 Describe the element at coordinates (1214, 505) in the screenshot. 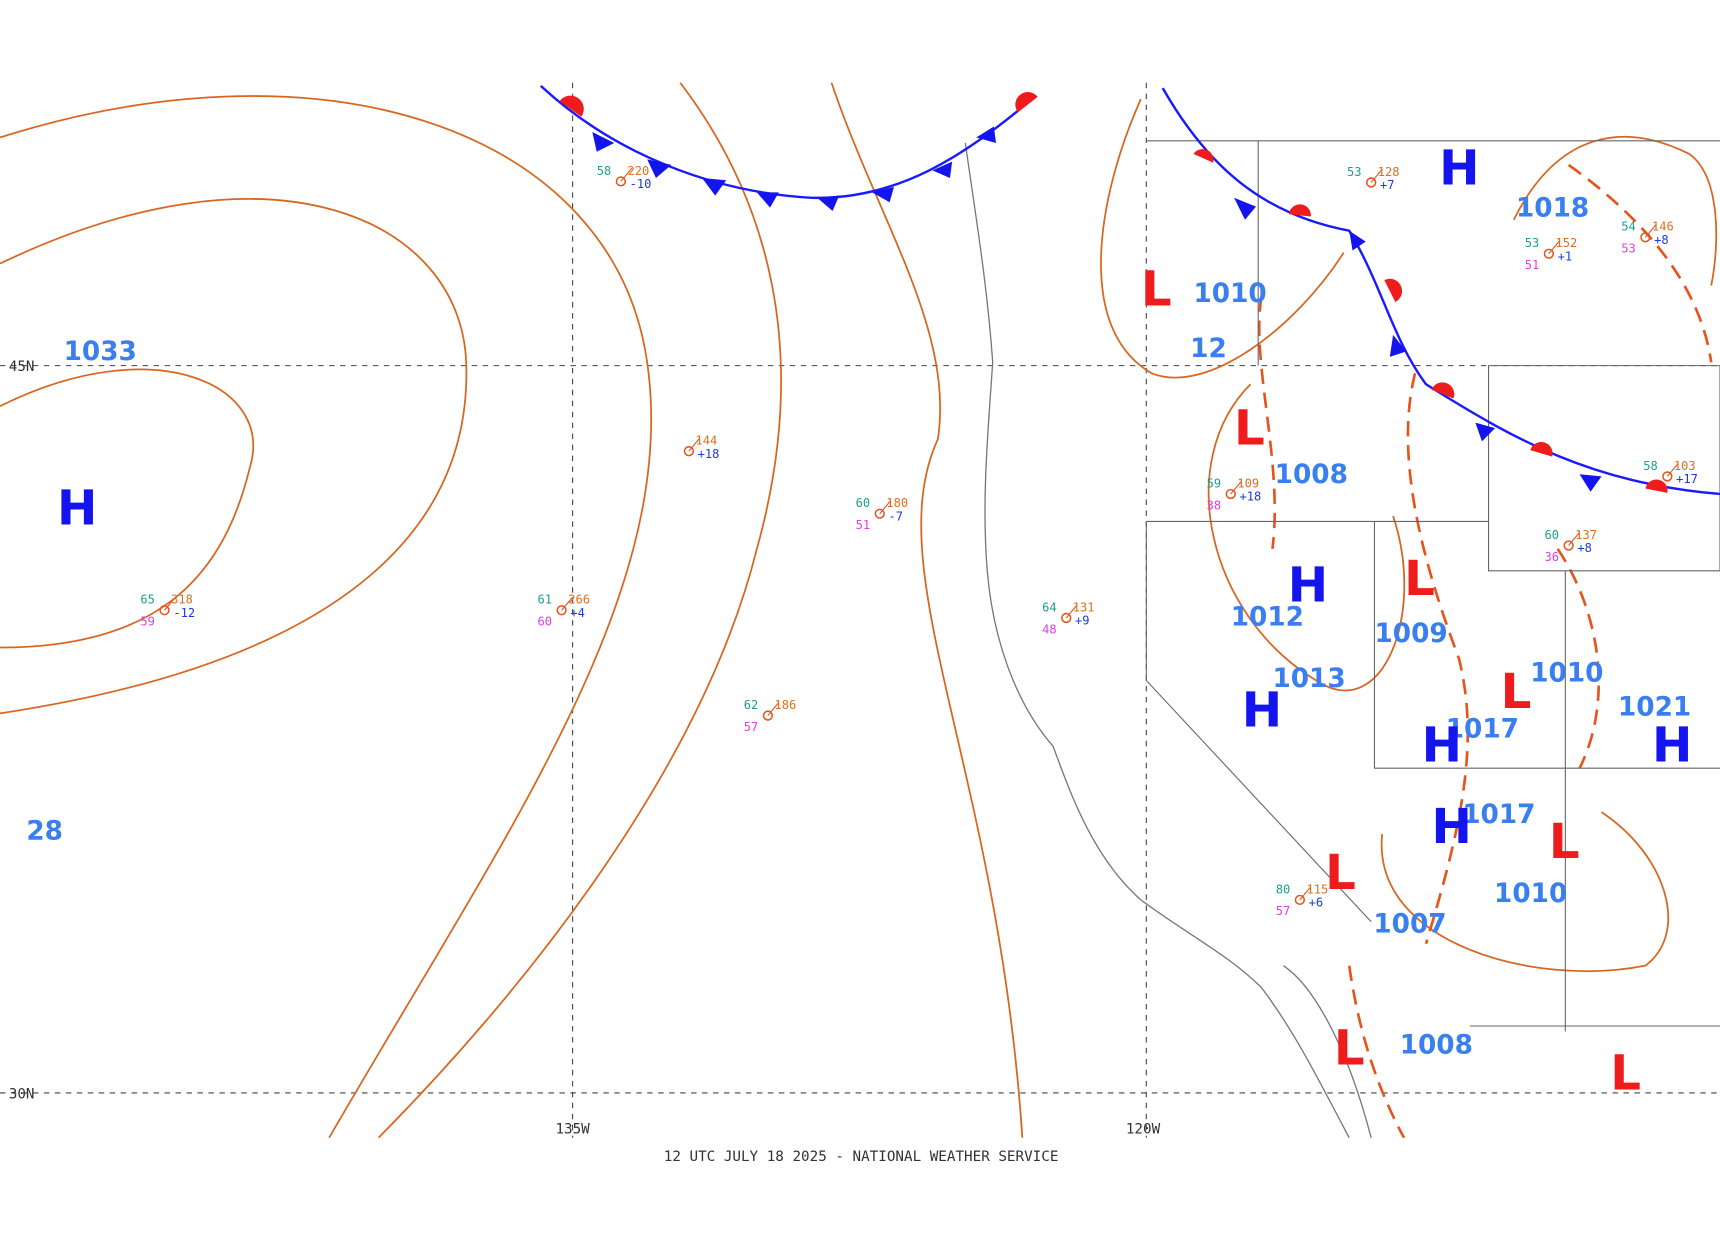

I see `station-dewpoint: 38` at that location.